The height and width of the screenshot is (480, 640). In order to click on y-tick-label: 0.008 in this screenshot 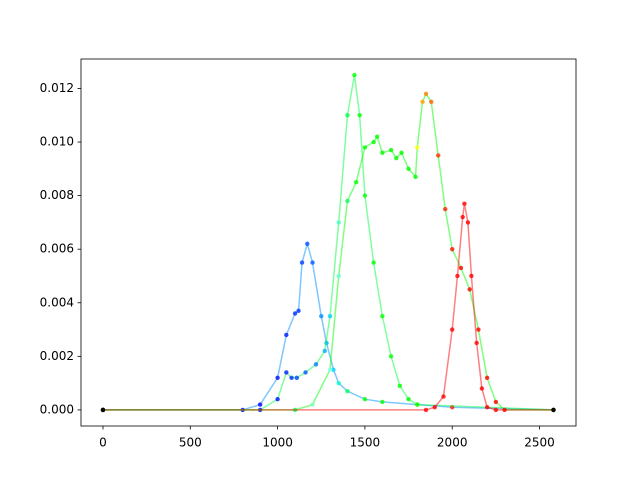, I will do `click(57, 195)`.